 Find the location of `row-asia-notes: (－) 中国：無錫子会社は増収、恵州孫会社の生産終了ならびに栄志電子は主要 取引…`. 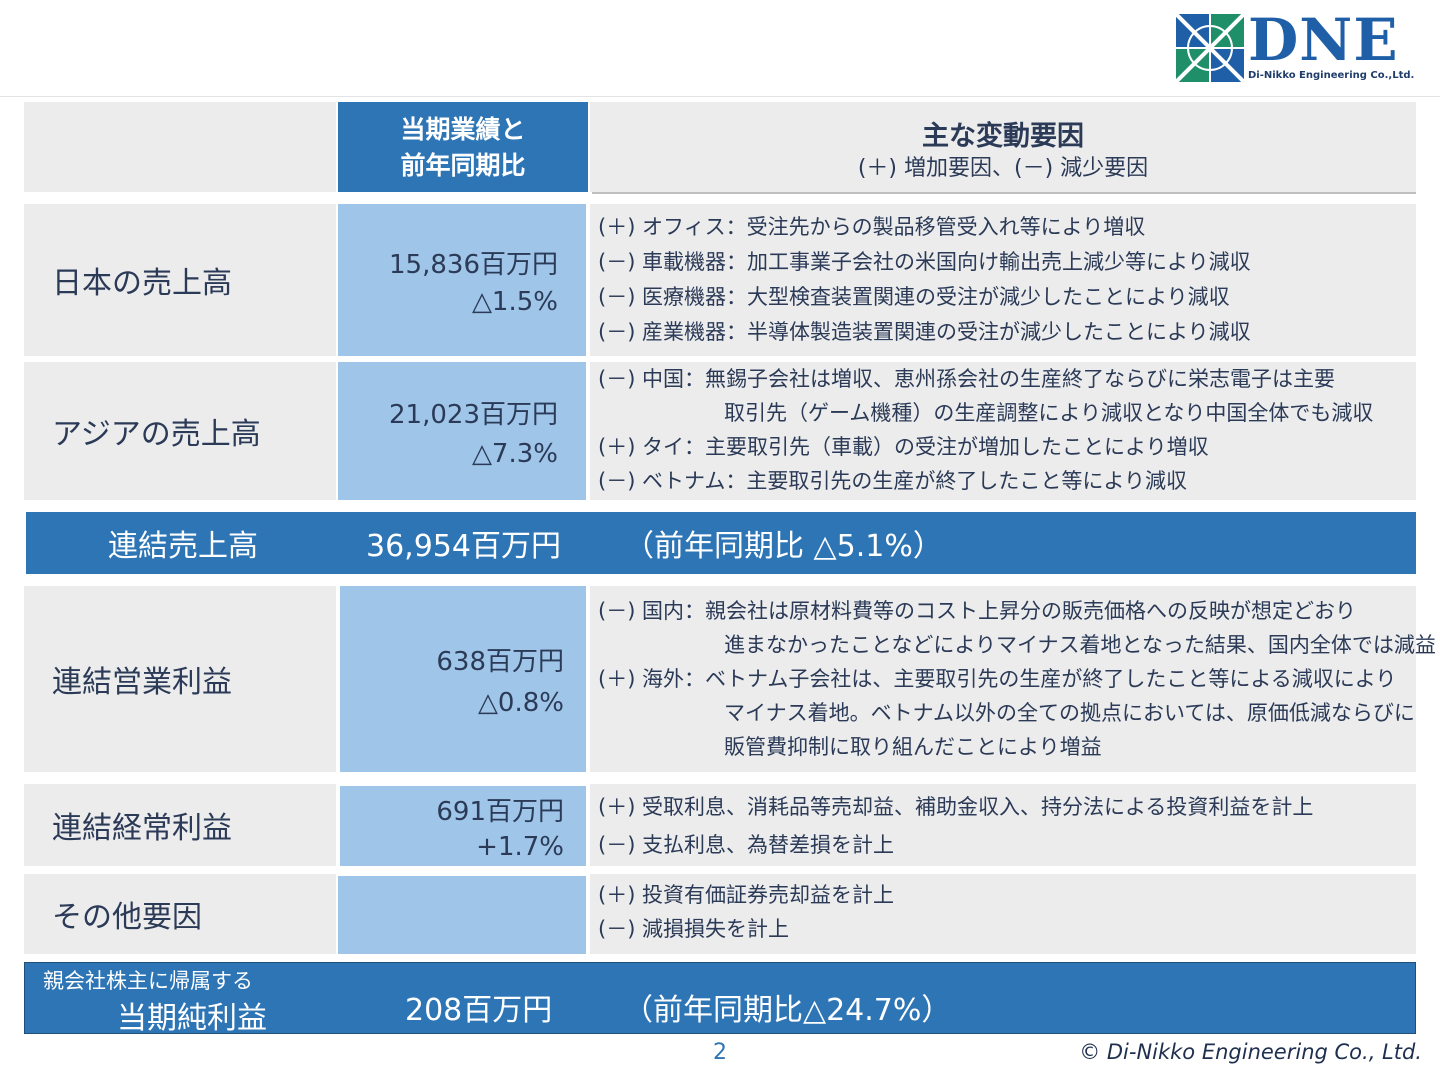

row-asia-notes: (－) 中国：無錫子会社は増収、恵州孫会社の生産終了ならびに栄志電子は主要 取引… is located at coordinates (1003, 431).